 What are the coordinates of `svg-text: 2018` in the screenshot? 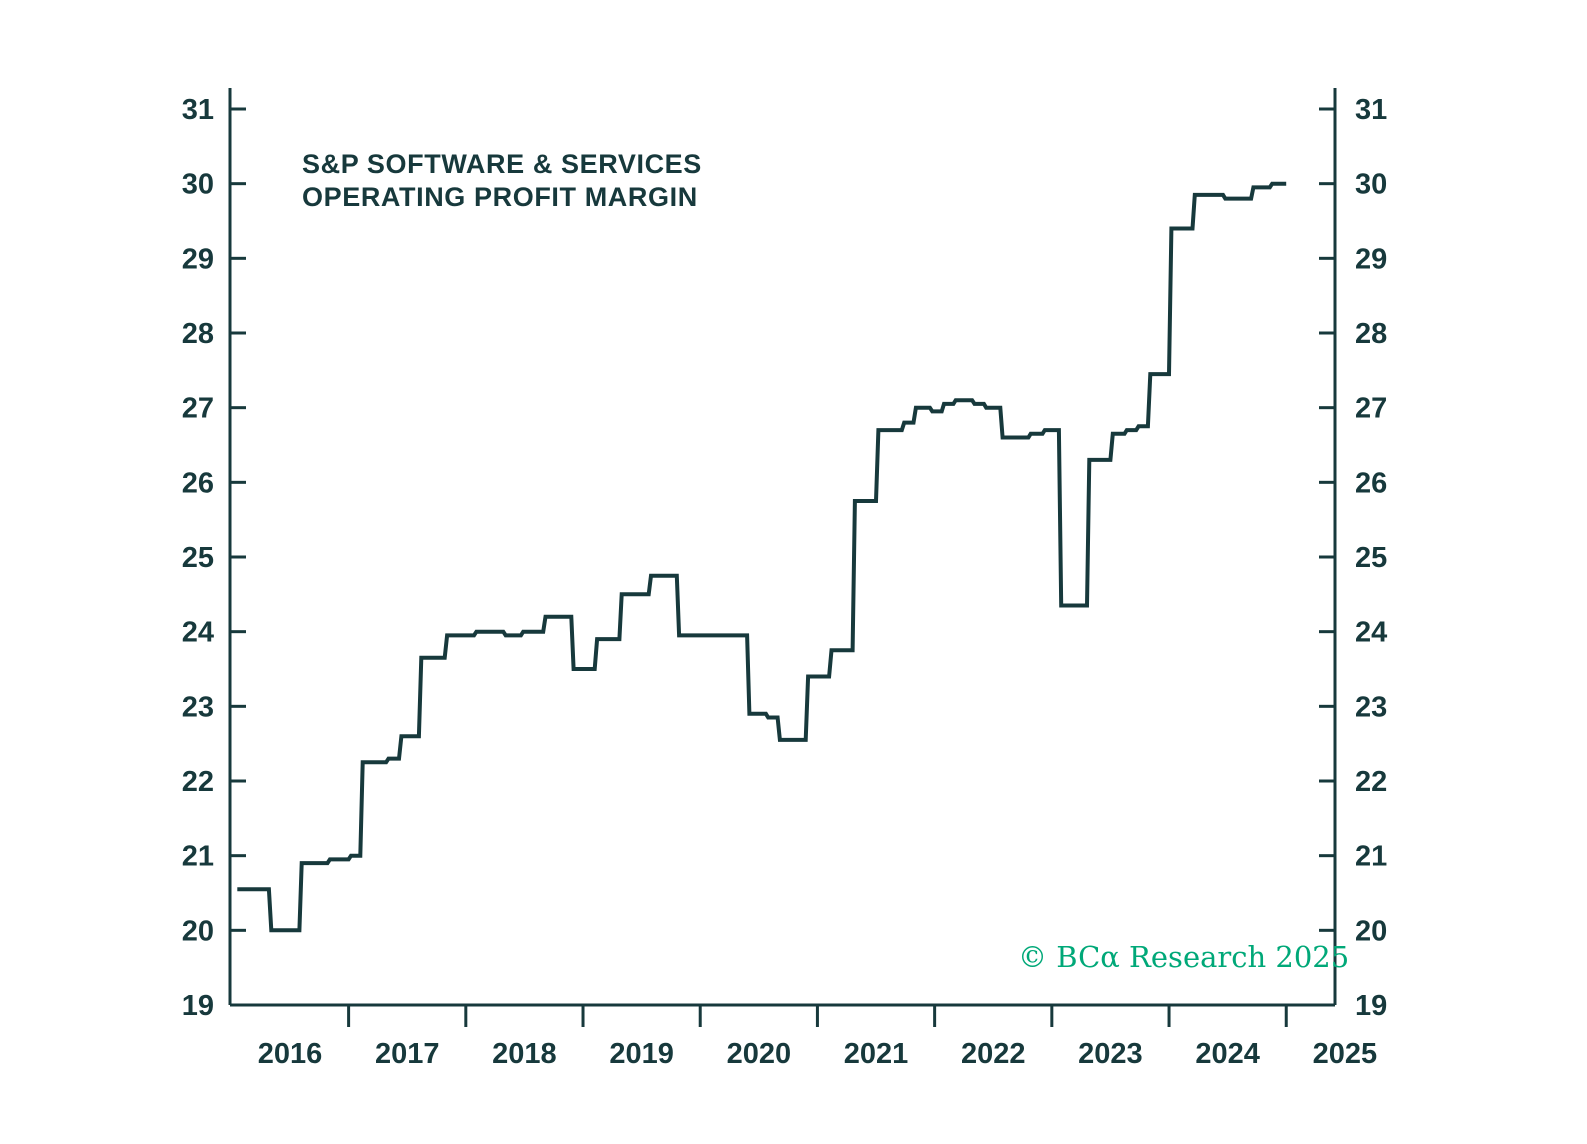 It's located at (524, 1054).